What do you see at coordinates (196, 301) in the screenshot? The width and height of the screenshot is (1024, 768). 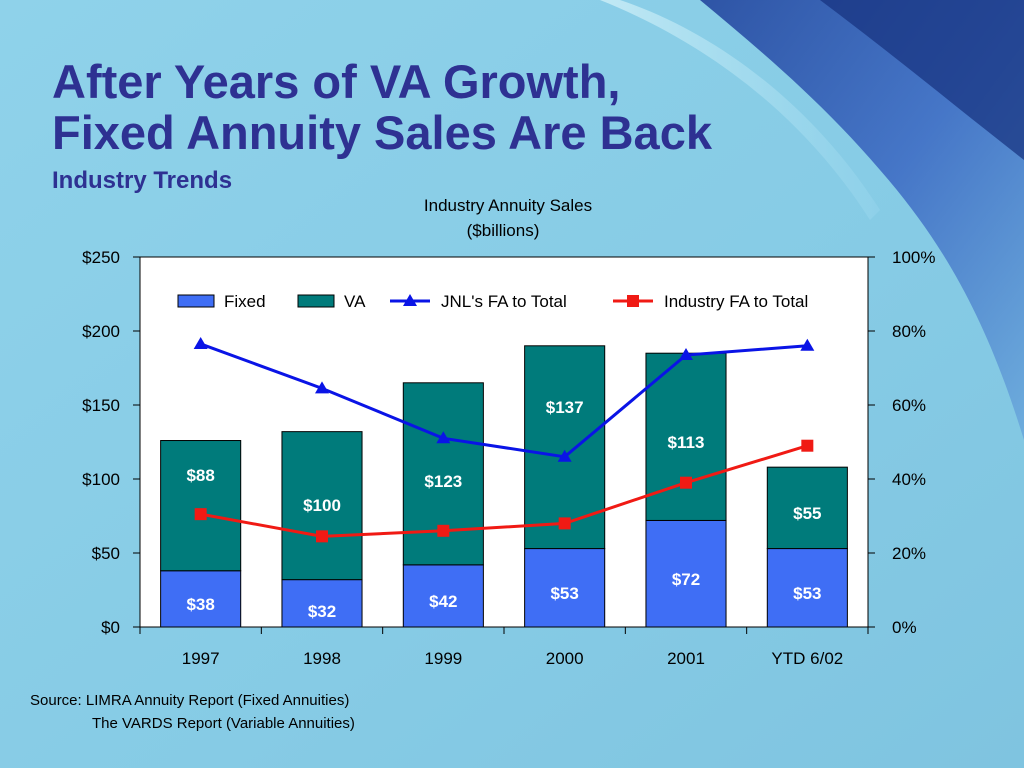 I see `legend-swatch-fixed` at bounding box center [196, 301].